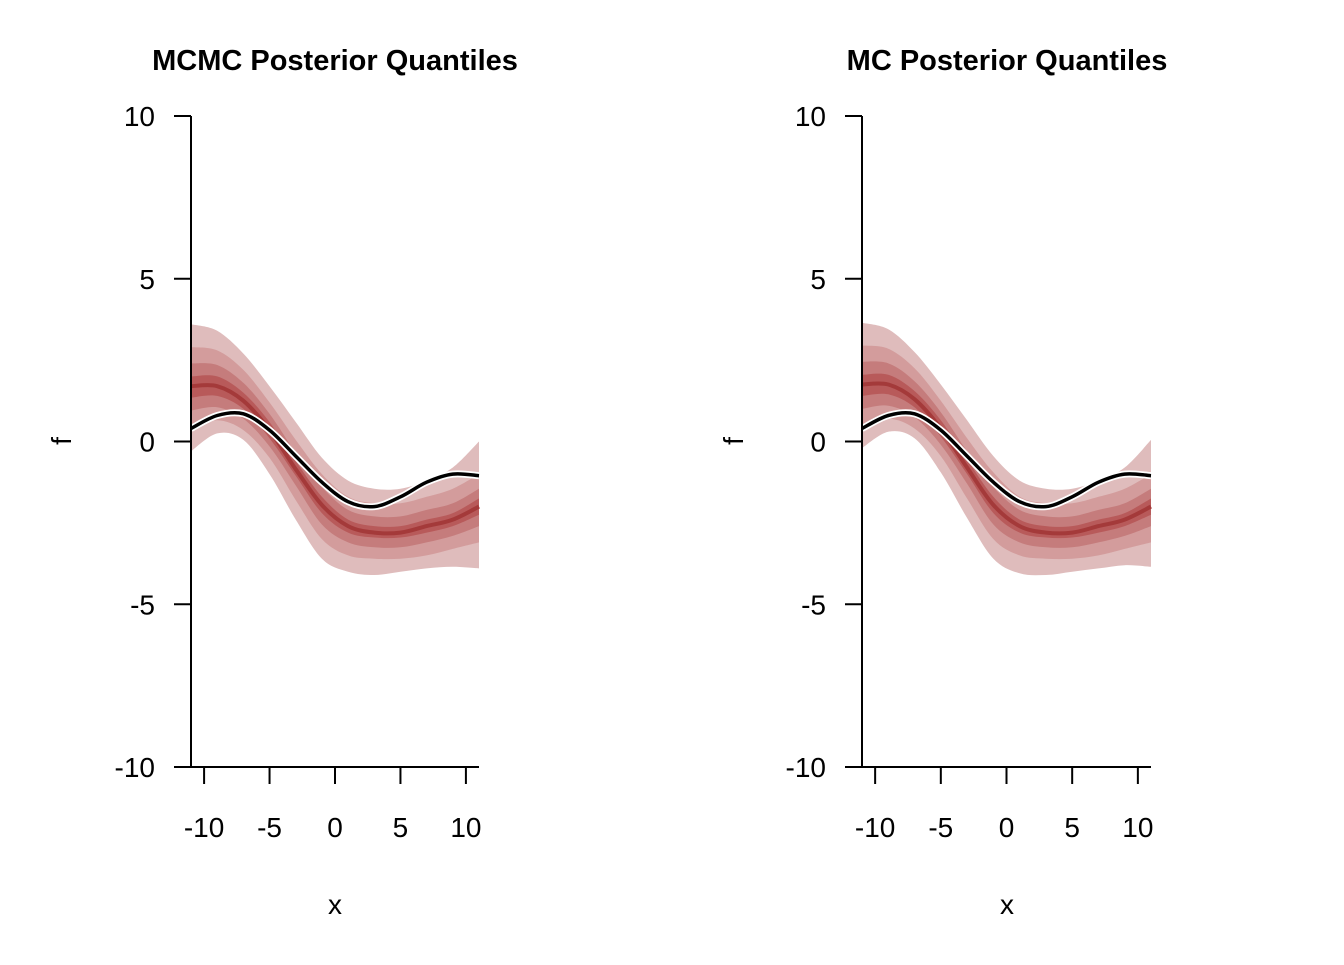 The width and height of the screenshot is (1344, 965). What do you see at coordinates (1007, 61) in the screenshot?
I see `chart-title: MC Posterior Quantiles` at bounding box center [1007, 61].